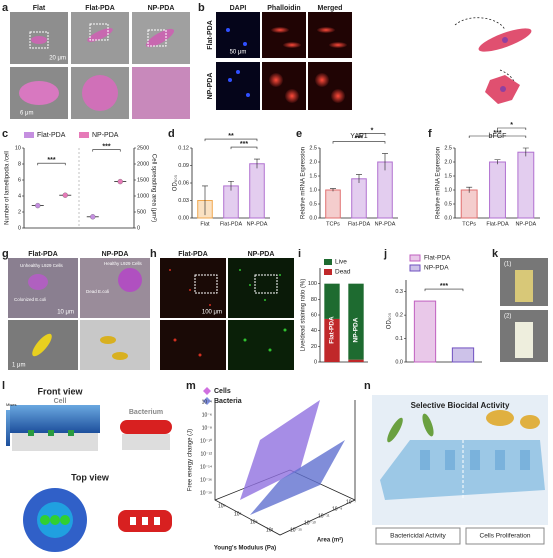 The image size is (553, 558). I want to click on x-tick-label: TCPs, so click(333, 224).